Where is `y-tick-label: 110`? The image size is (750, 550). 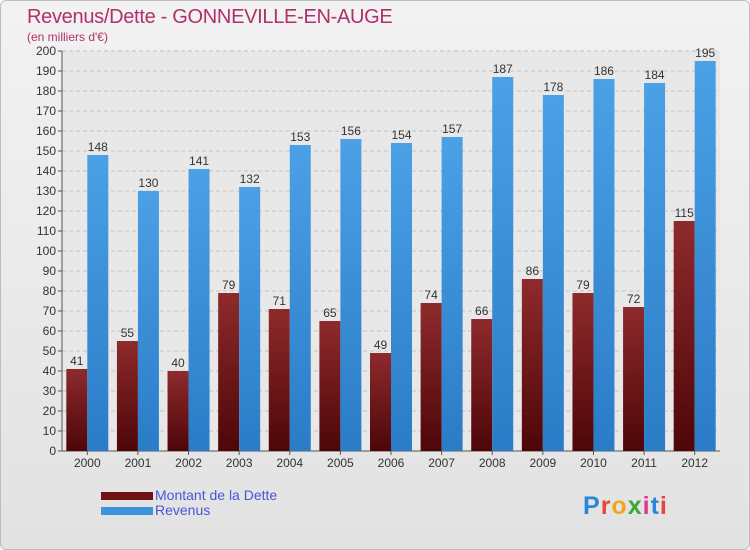
y-tick-label: 110 is located at coordinates (46, 231).